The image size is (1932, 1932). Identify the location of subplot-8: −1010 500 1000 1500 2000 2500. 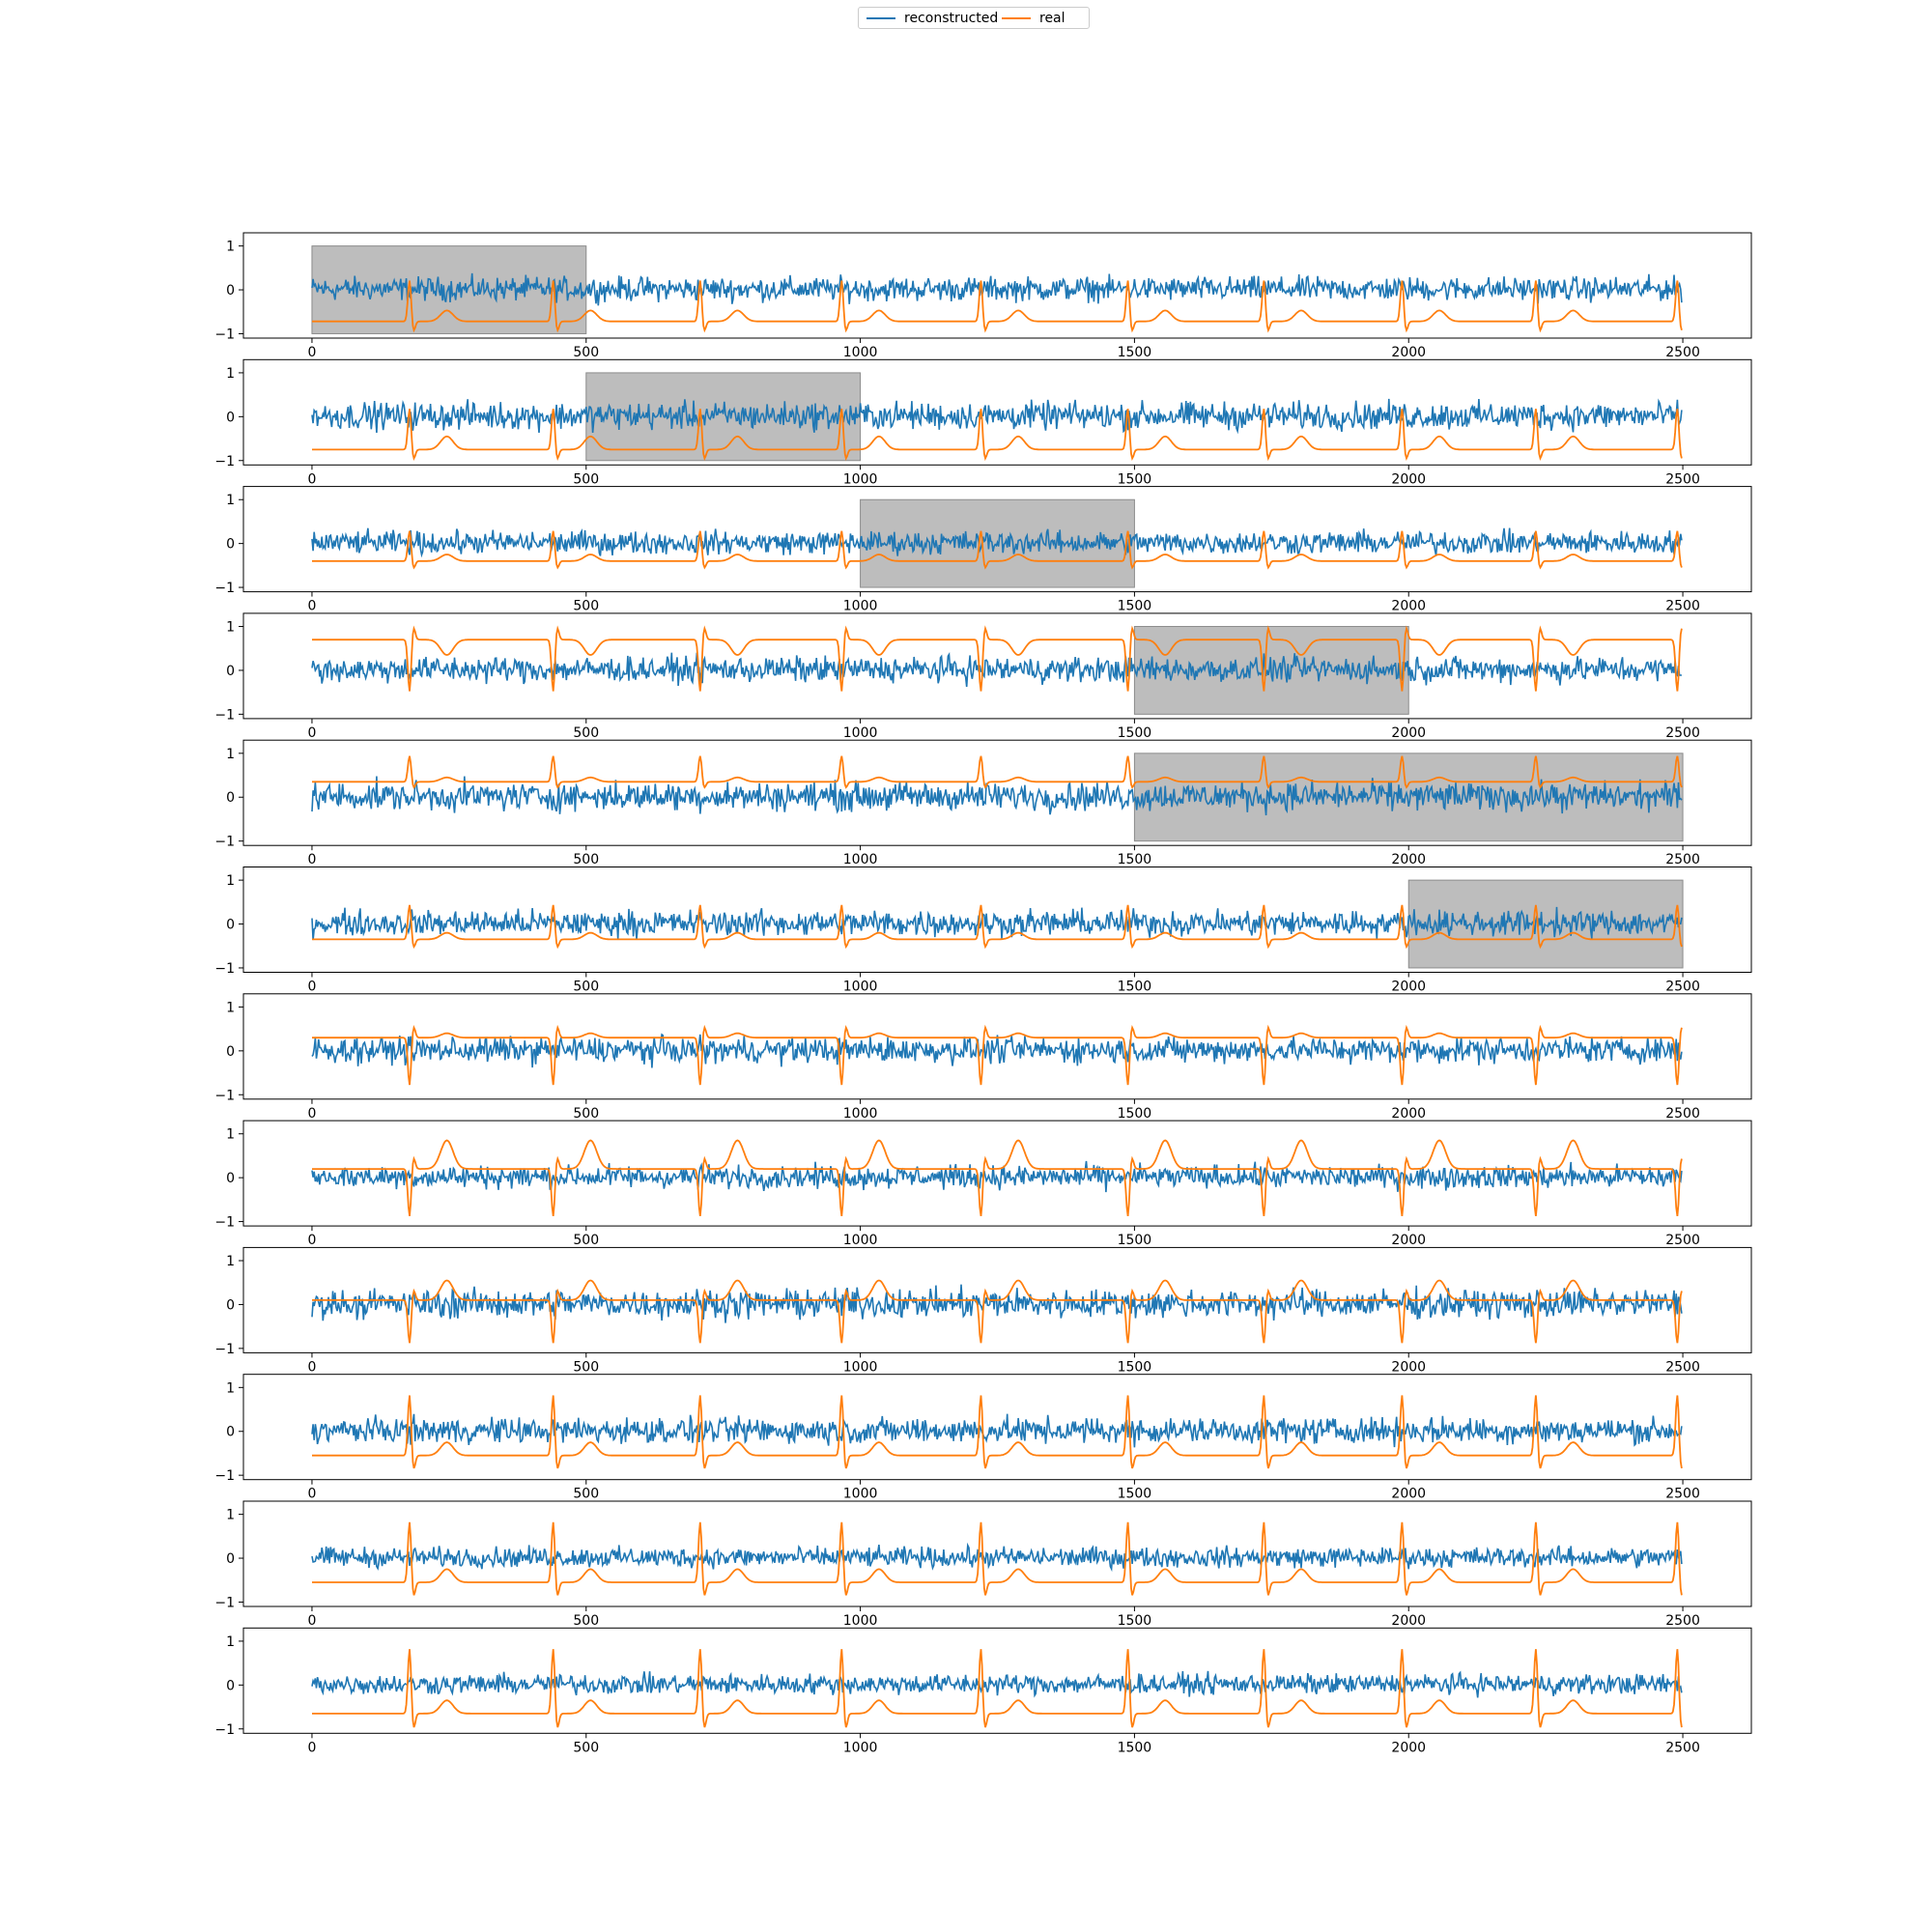
(982, 1184).